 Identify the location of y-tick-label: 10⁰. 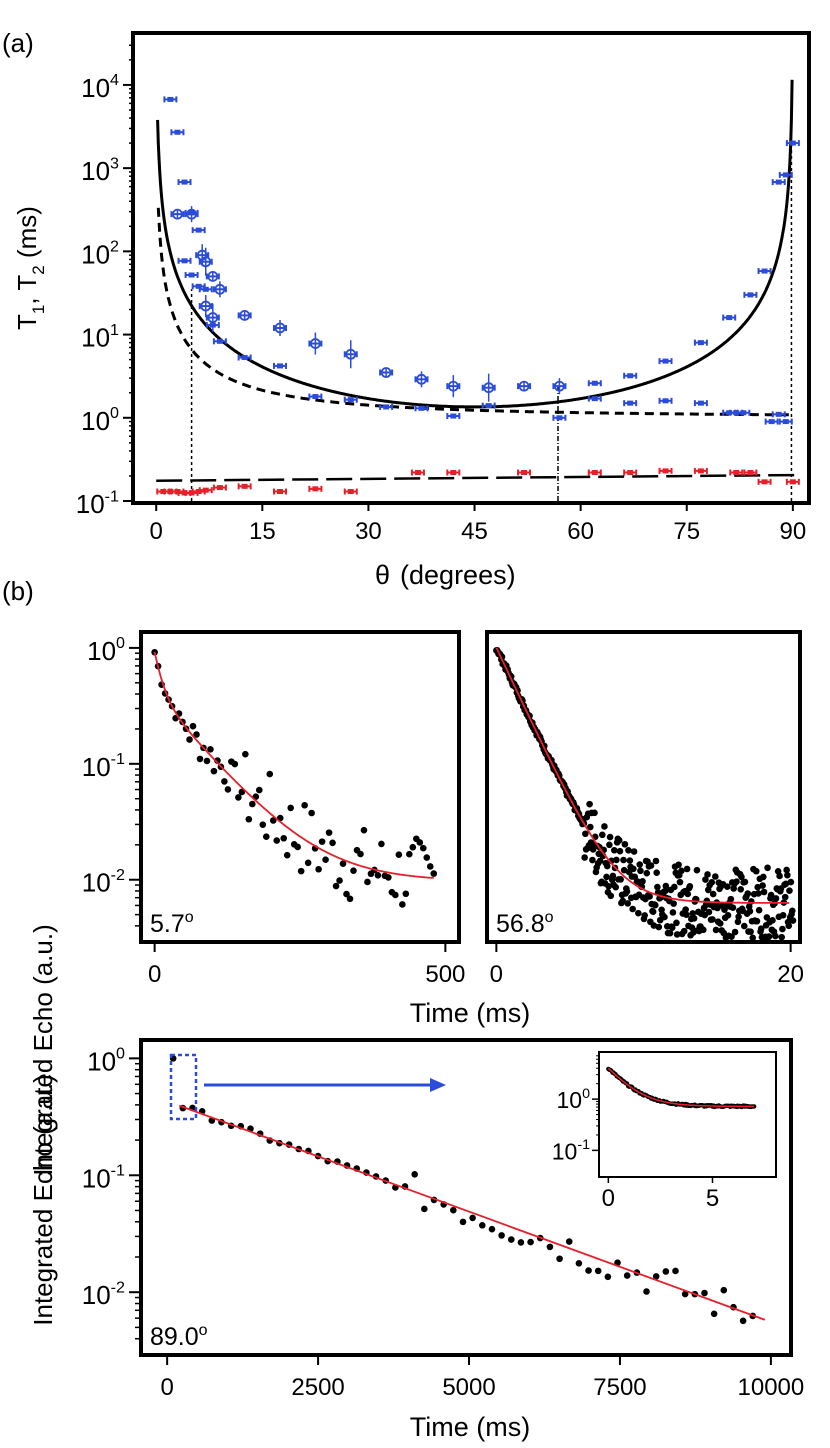
(106, 1061).